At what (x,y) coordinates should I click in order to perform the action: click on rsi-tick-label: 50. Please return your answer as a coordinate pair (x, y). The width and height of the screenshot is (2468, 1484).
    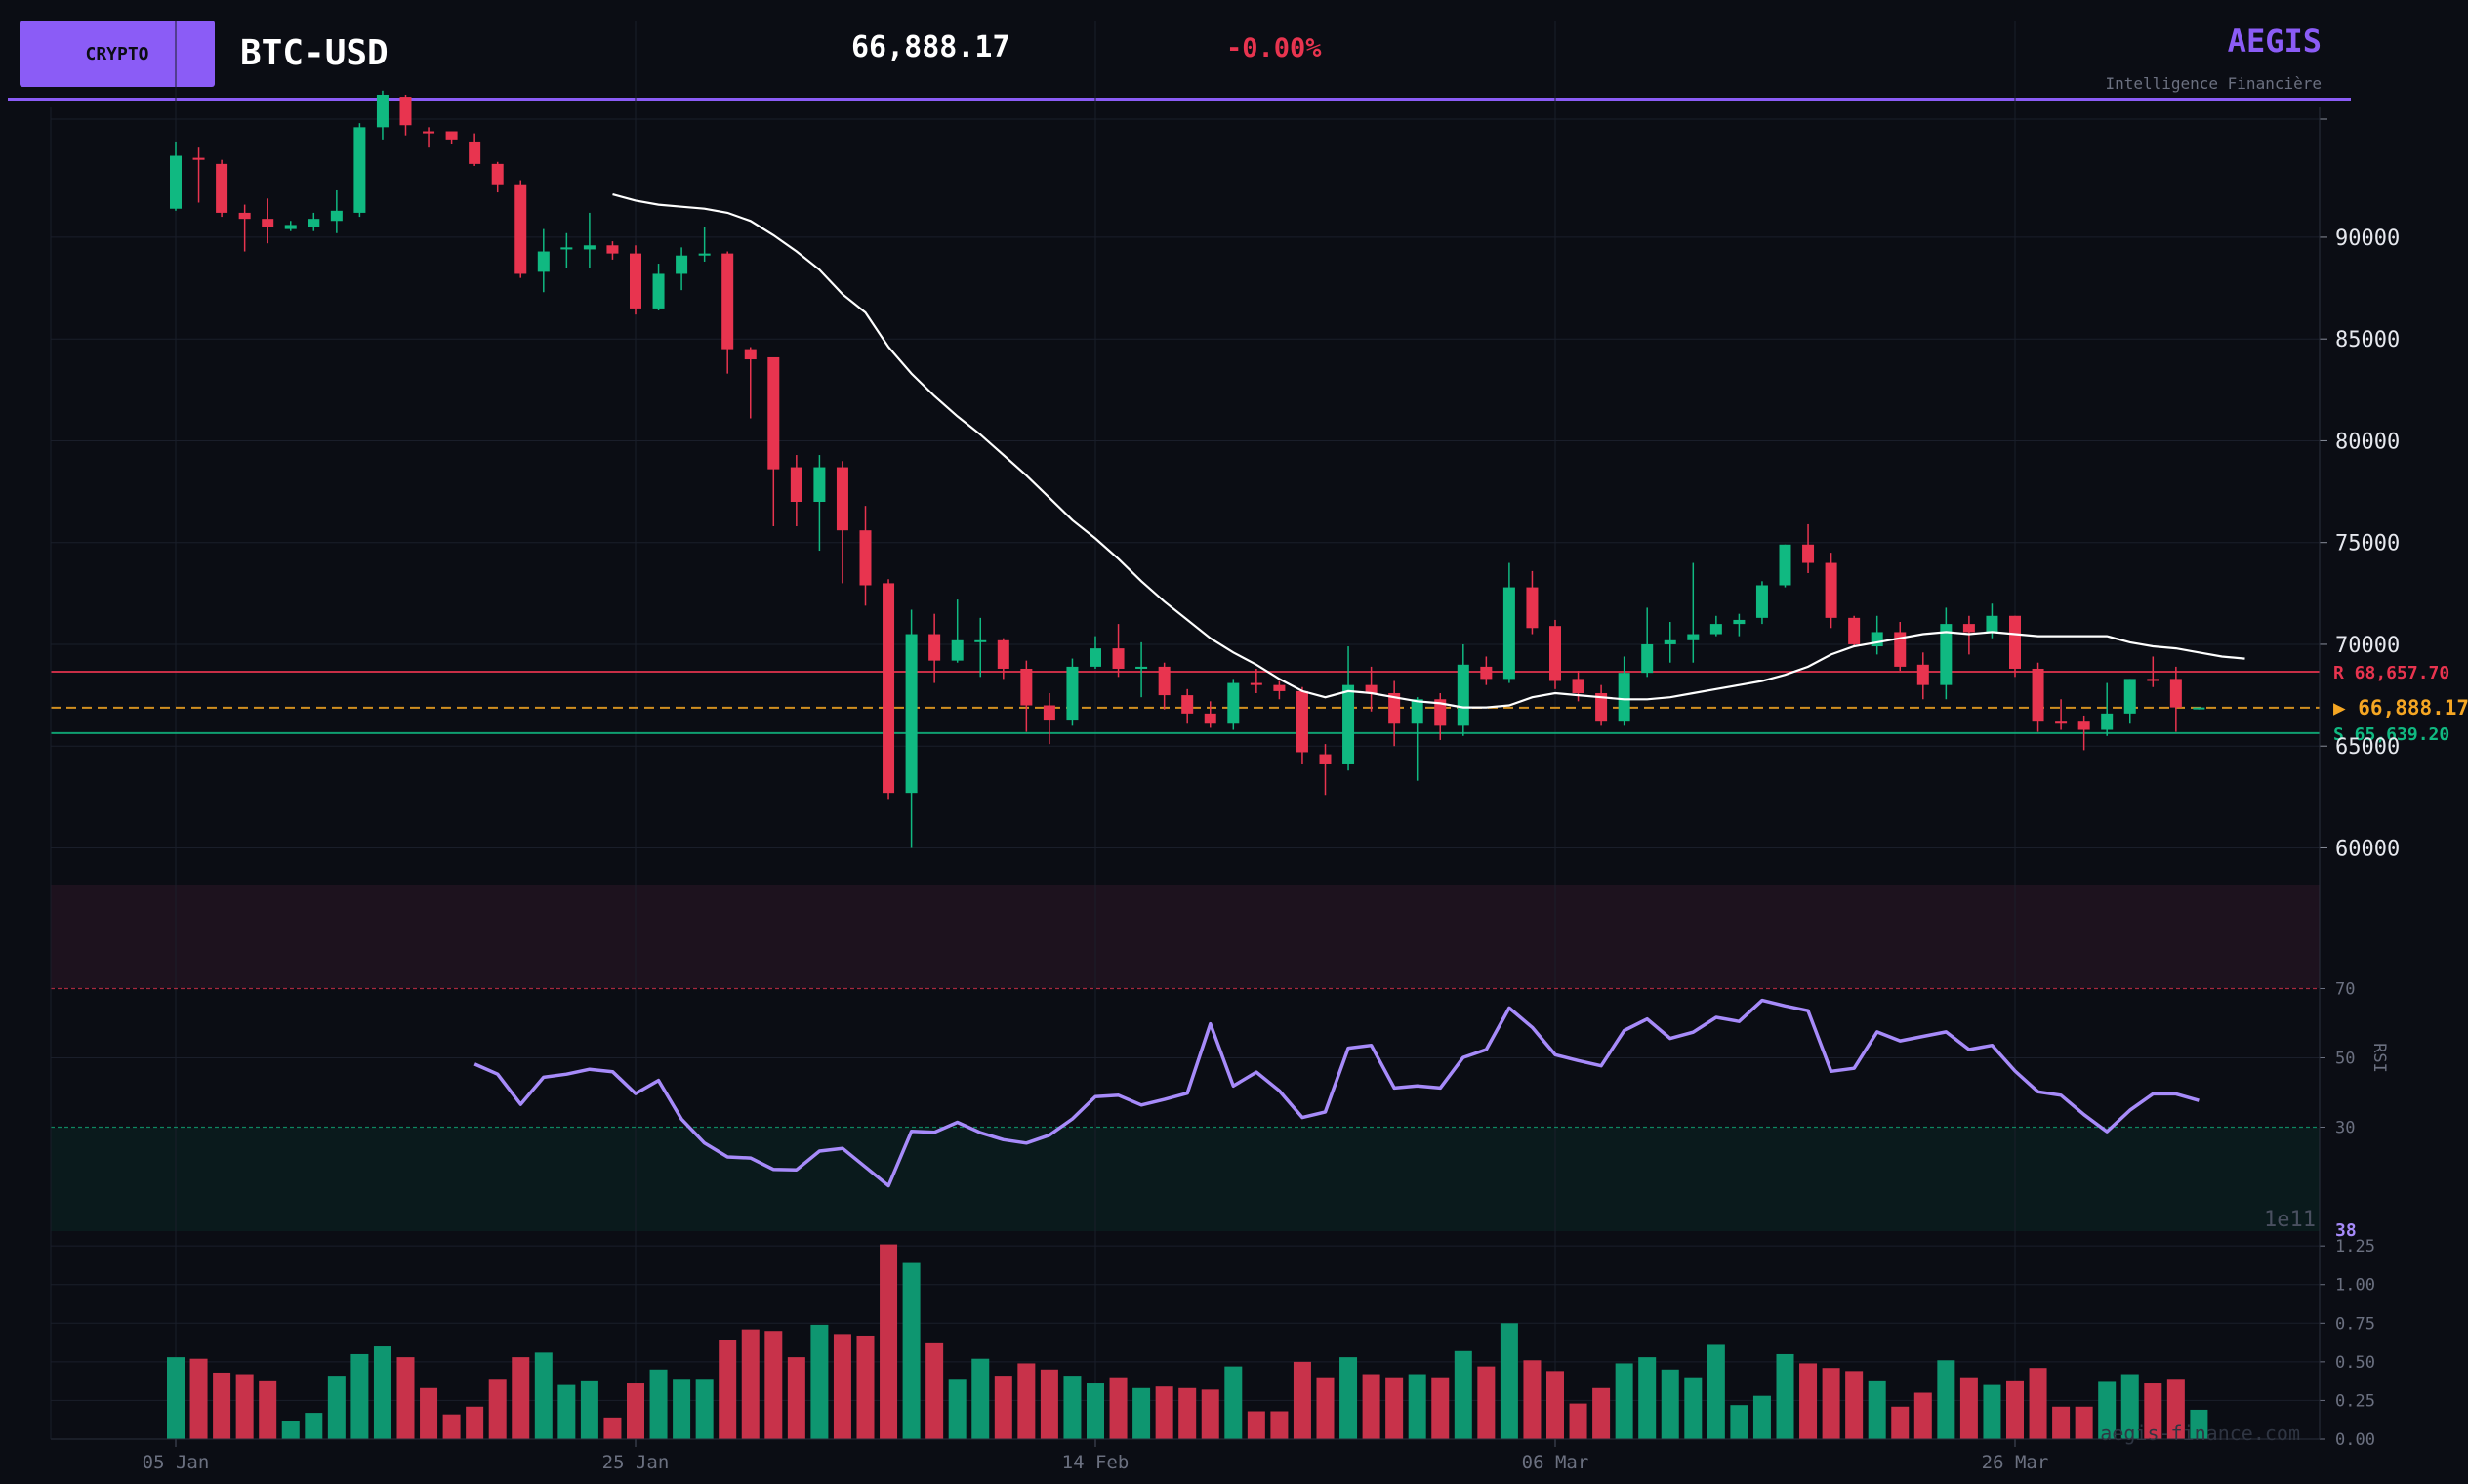
    Looking at the image, I should click on (2345, 1059).